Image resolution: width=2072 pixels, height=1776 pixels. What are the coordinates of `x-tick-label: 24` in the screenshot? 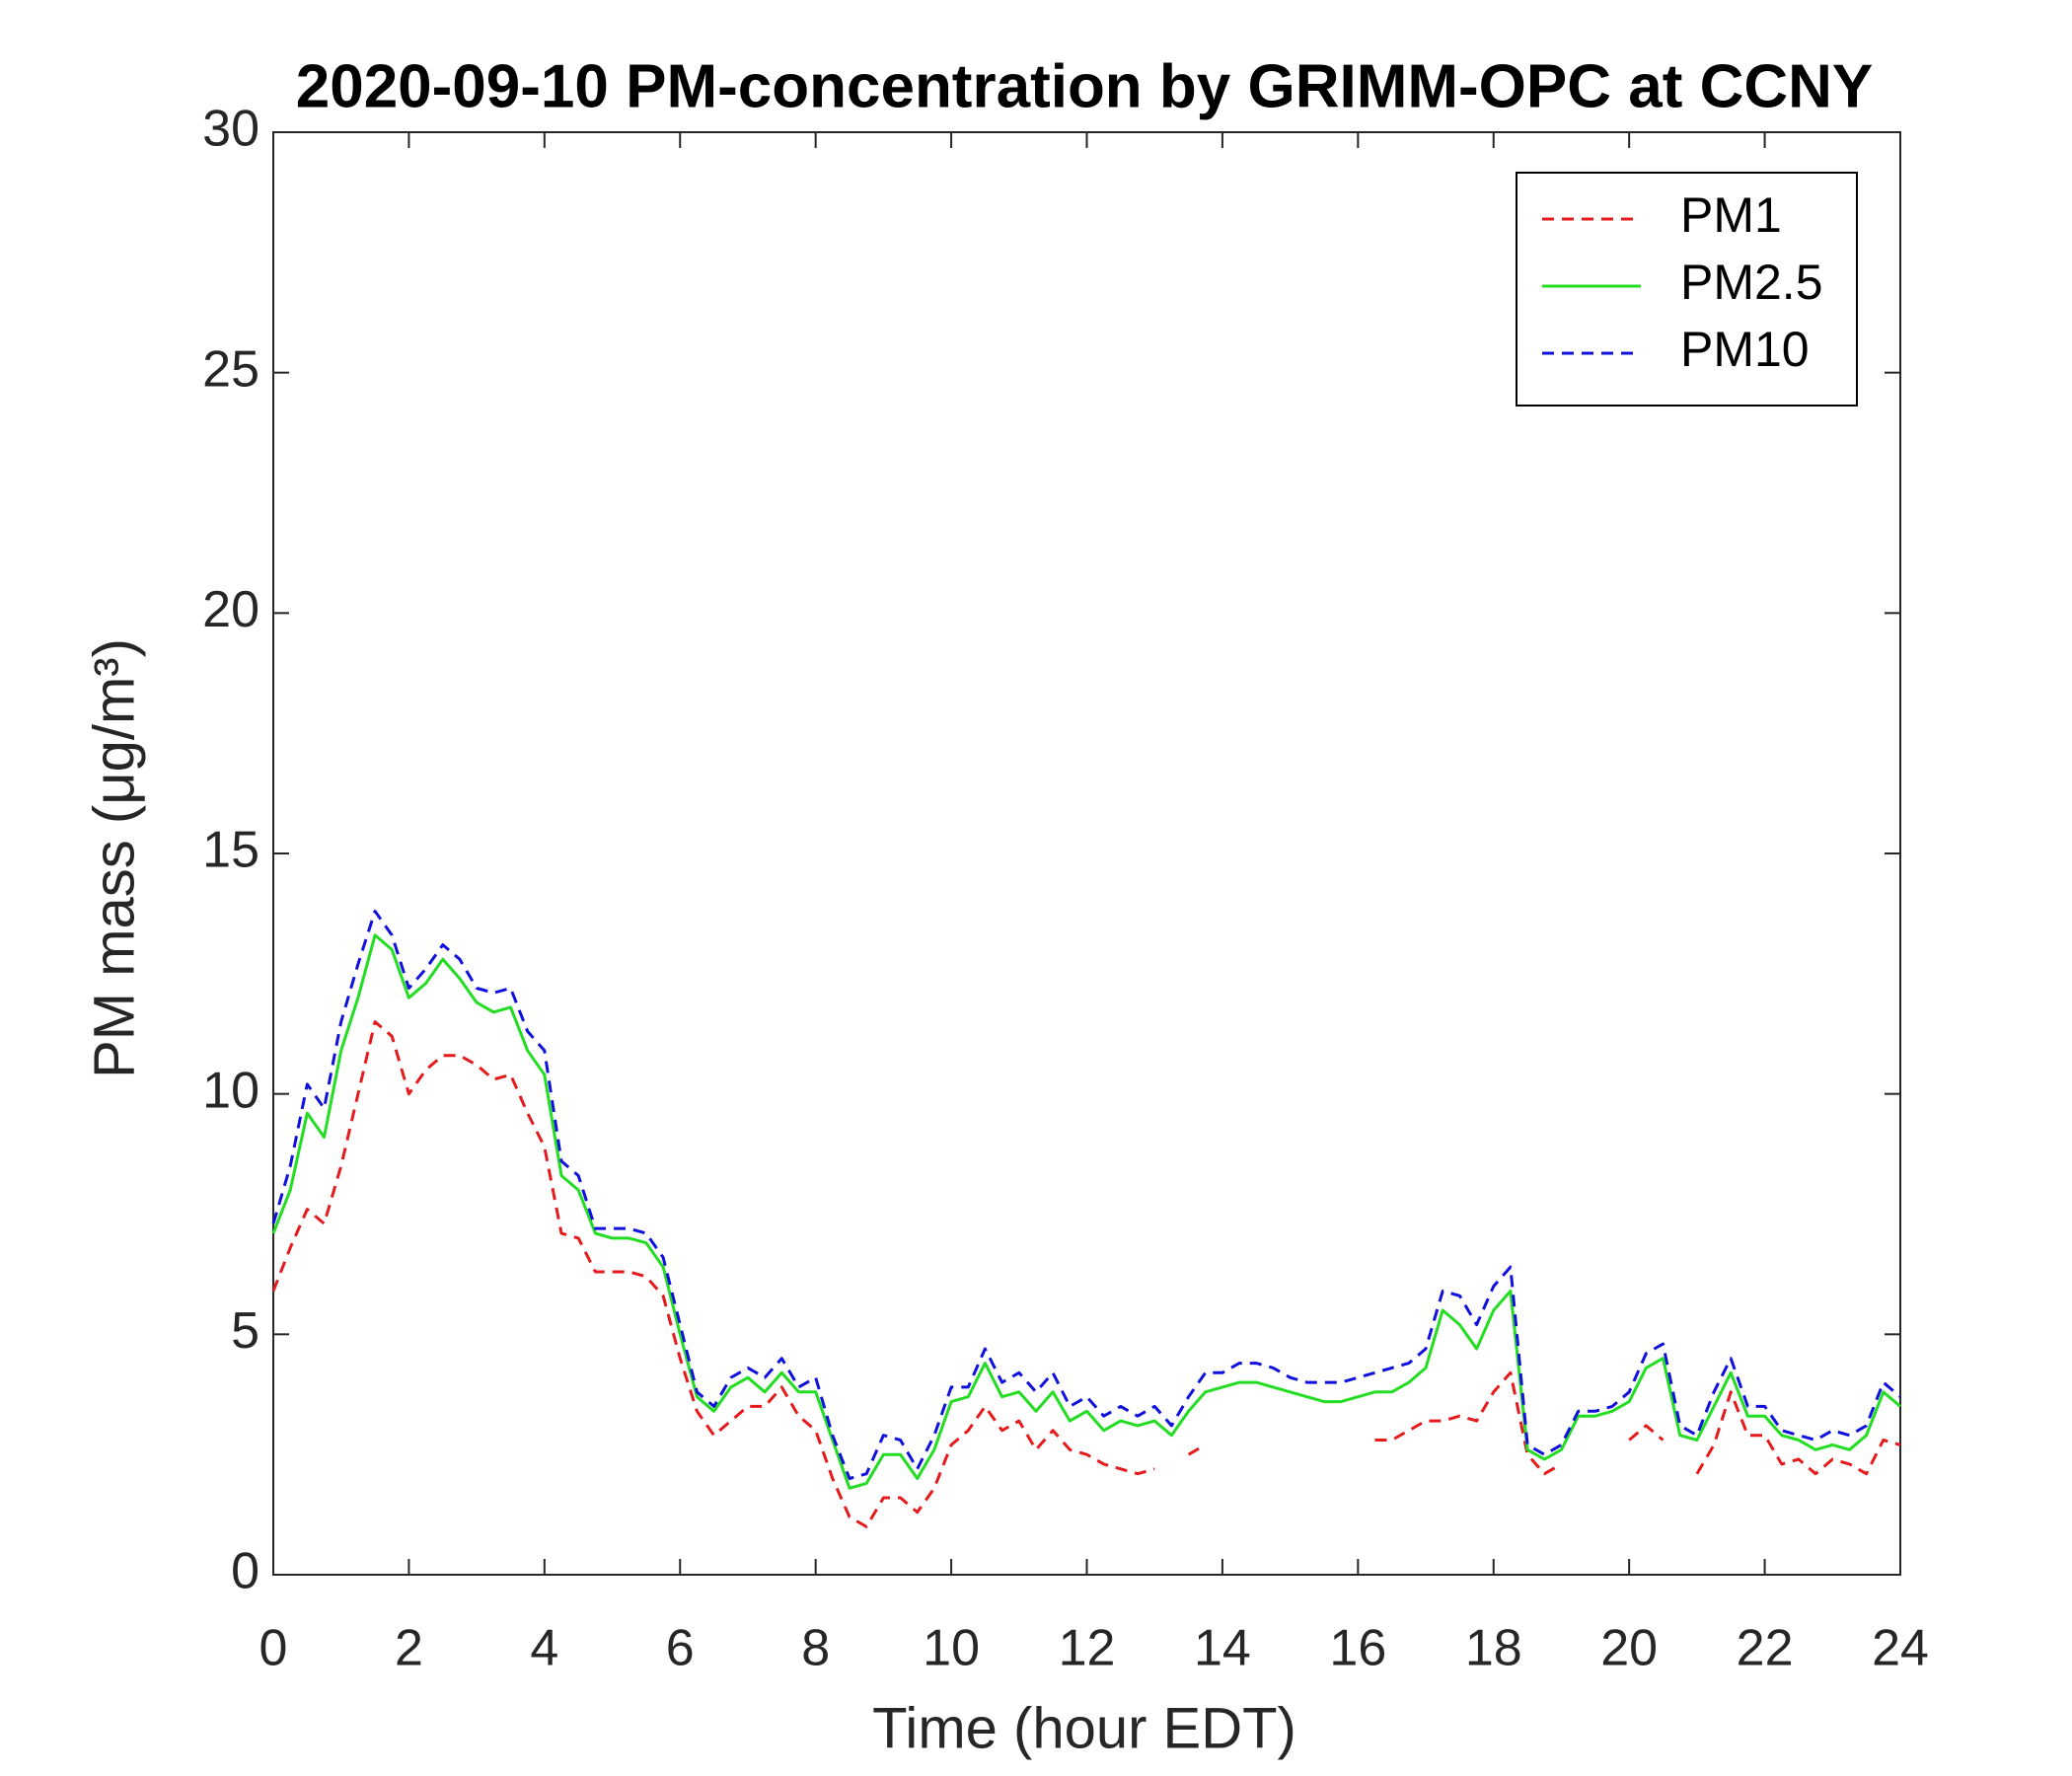 It's located at (1901, 1648).